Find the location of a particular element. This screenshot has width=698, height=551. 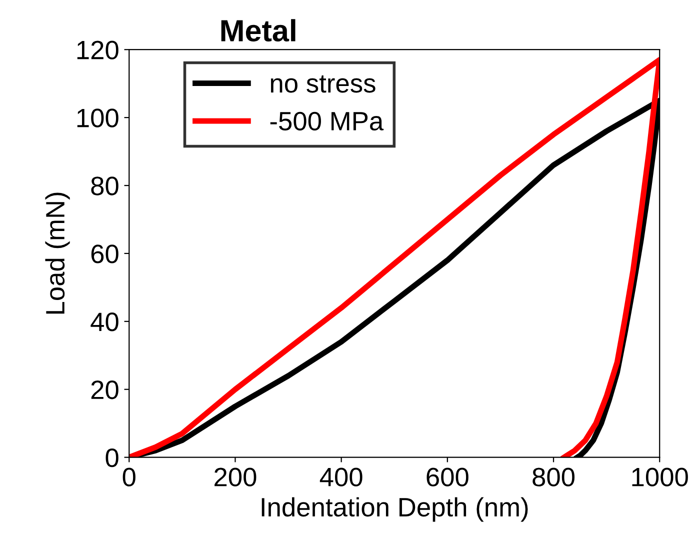

x-tick-label: 600 is located at coordinates (447, 477).